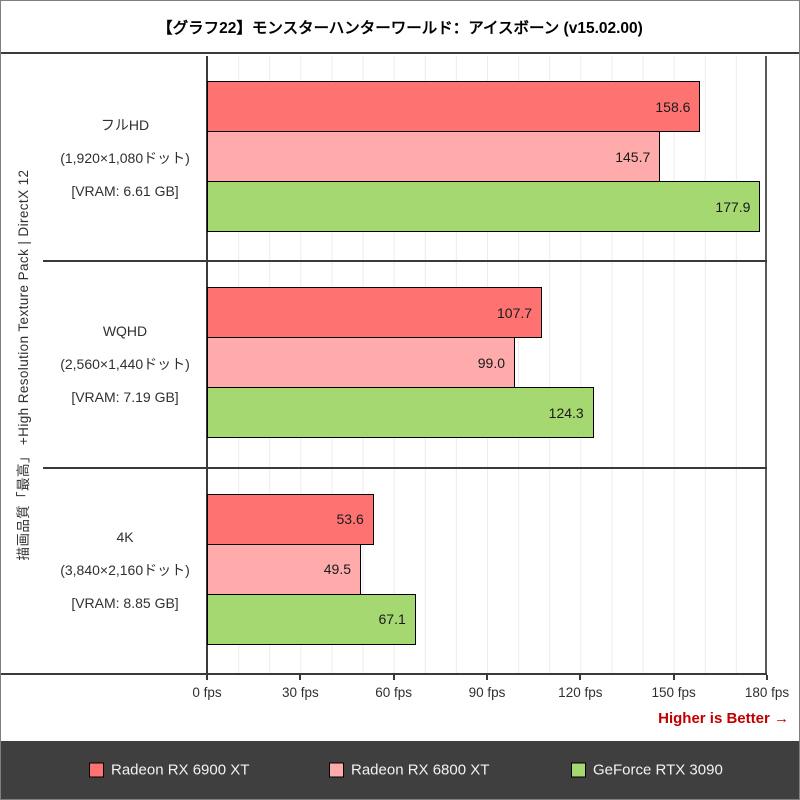  What do you see at coordinates (125, 330) in the screenshot?
I see `category-label-line: WQHD` at bounding box center [125, 330].